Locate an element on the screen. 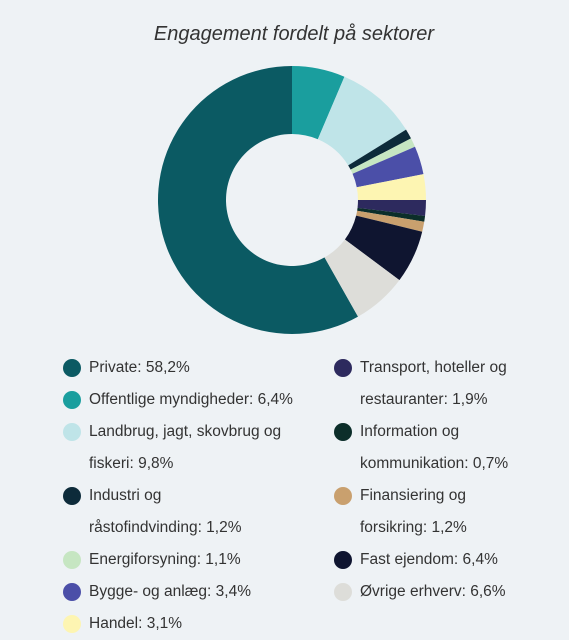 The width and height of the screenshot is (569, 640). legend-label: Fast ejendom: 6,4% is located at coordinates (429, 559).